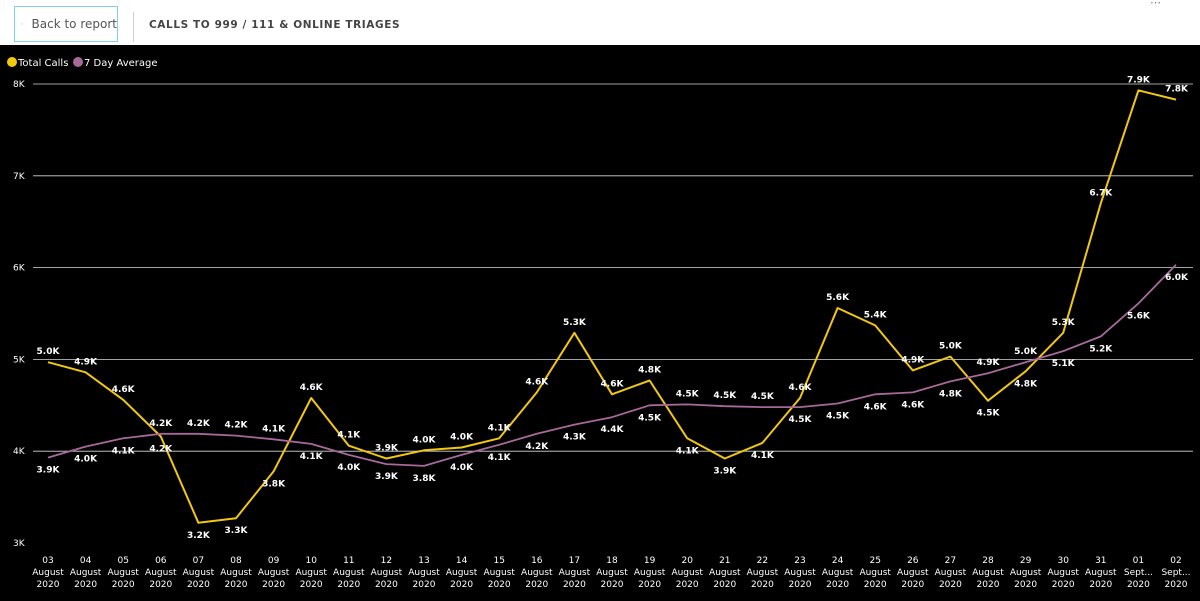 The image size is (1200, 601). I want to click on more-options-icon: ⋯, so click(1156, 4).